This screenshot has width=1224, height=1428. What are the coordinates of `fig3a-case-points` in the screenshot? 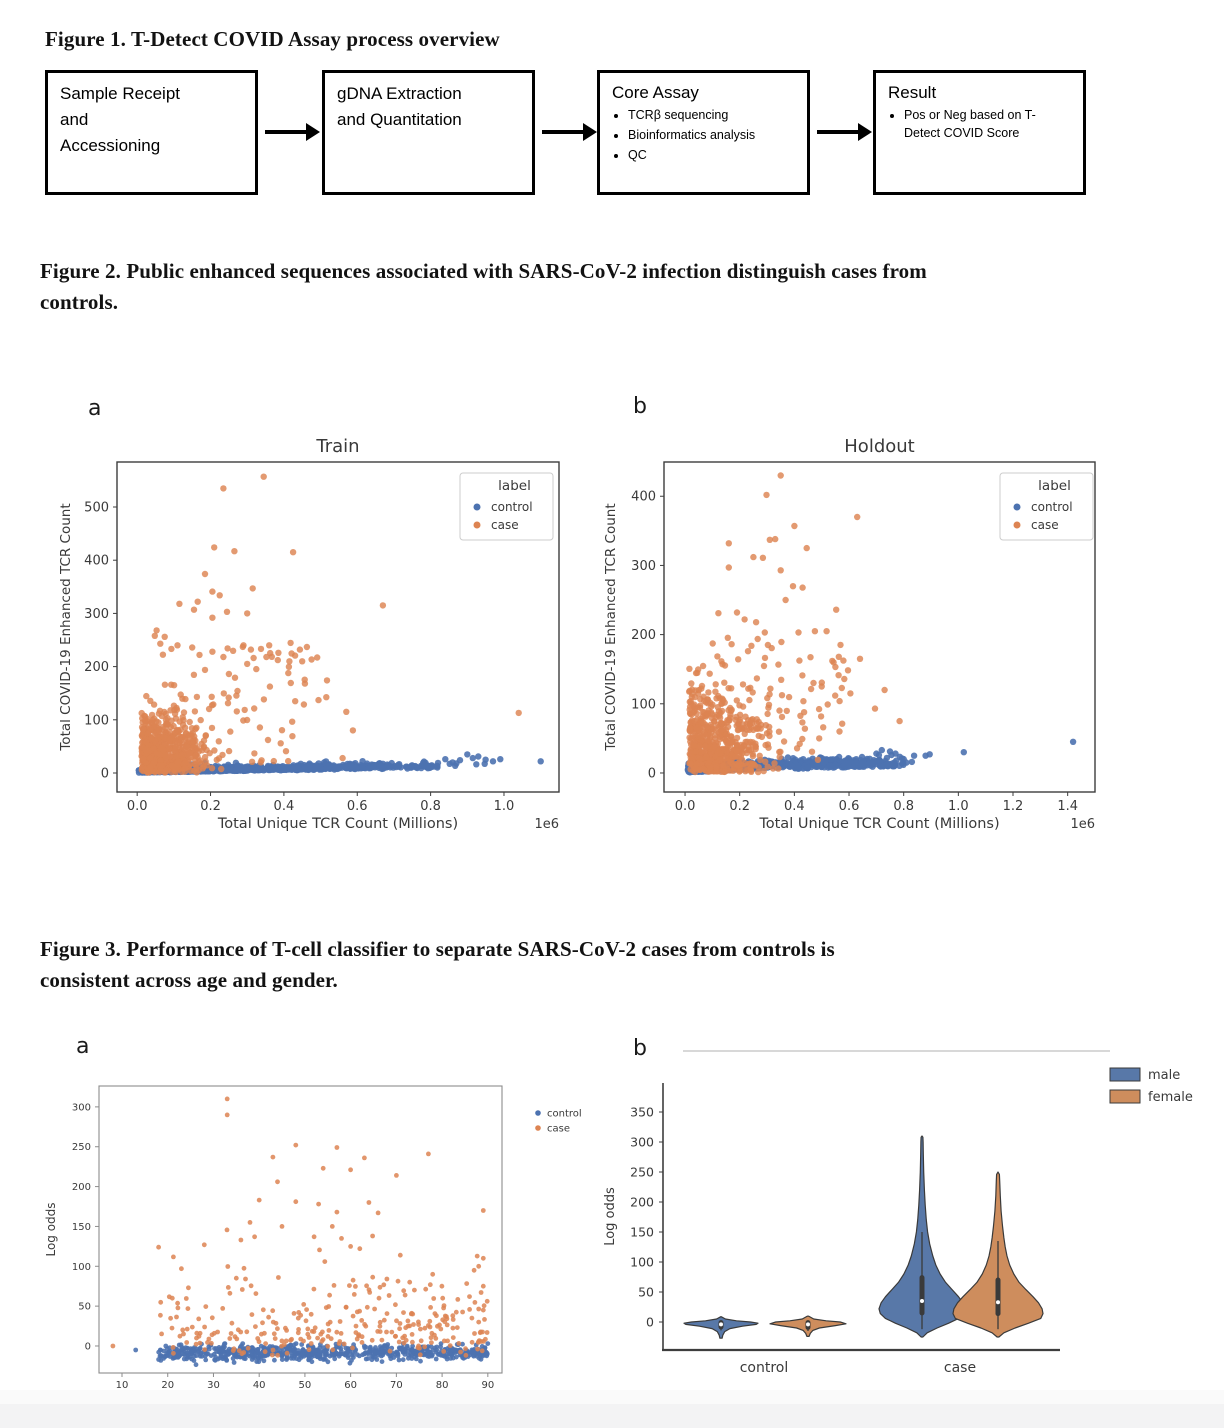 It's located at (300, 1227).